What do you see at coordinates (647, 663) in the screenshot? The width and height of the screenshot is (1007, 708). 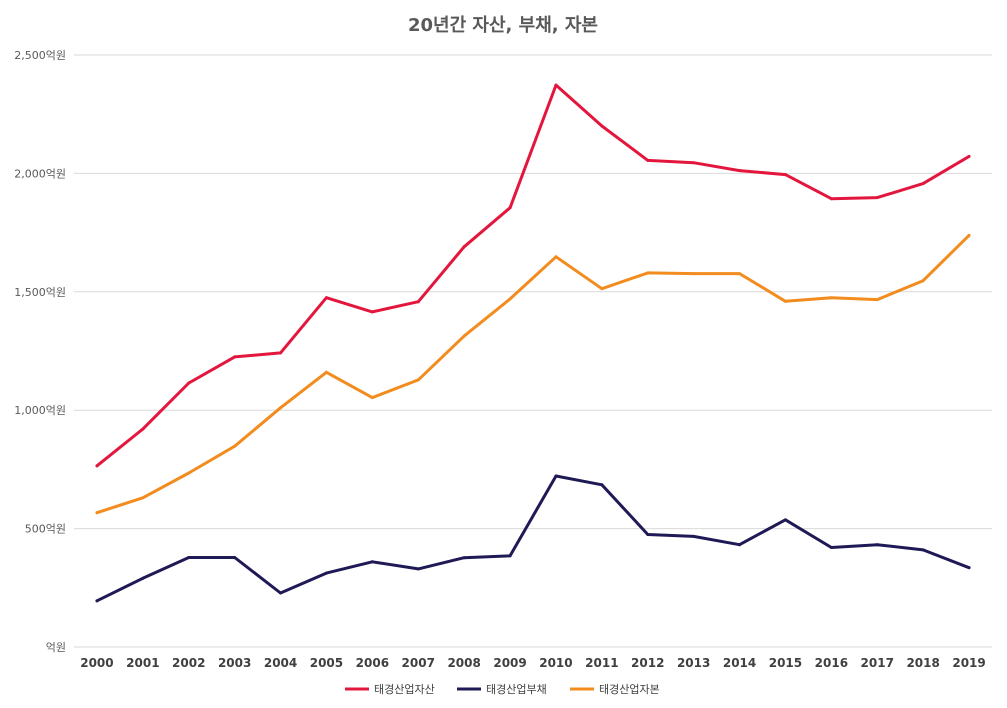 I see `x-tick-label: 2012` at bounding box center [647, 663].